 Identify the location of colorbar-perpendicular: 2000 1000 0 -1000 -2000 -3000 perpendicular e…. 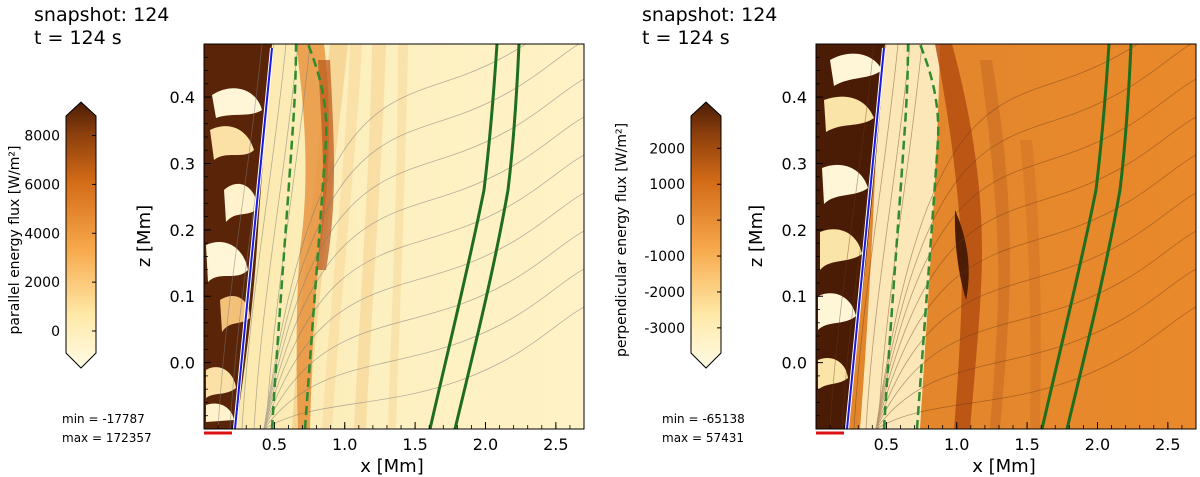
(668, 235).